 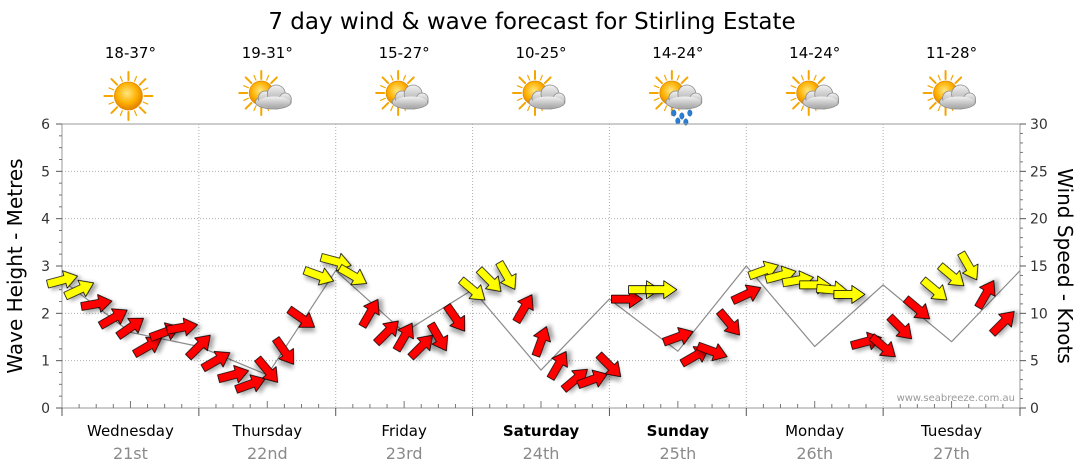 What do you see at coordinates (1039, 267) in the screenshot?
I see `y-right-tick-label: 15` at bounding box center [1039, 267].